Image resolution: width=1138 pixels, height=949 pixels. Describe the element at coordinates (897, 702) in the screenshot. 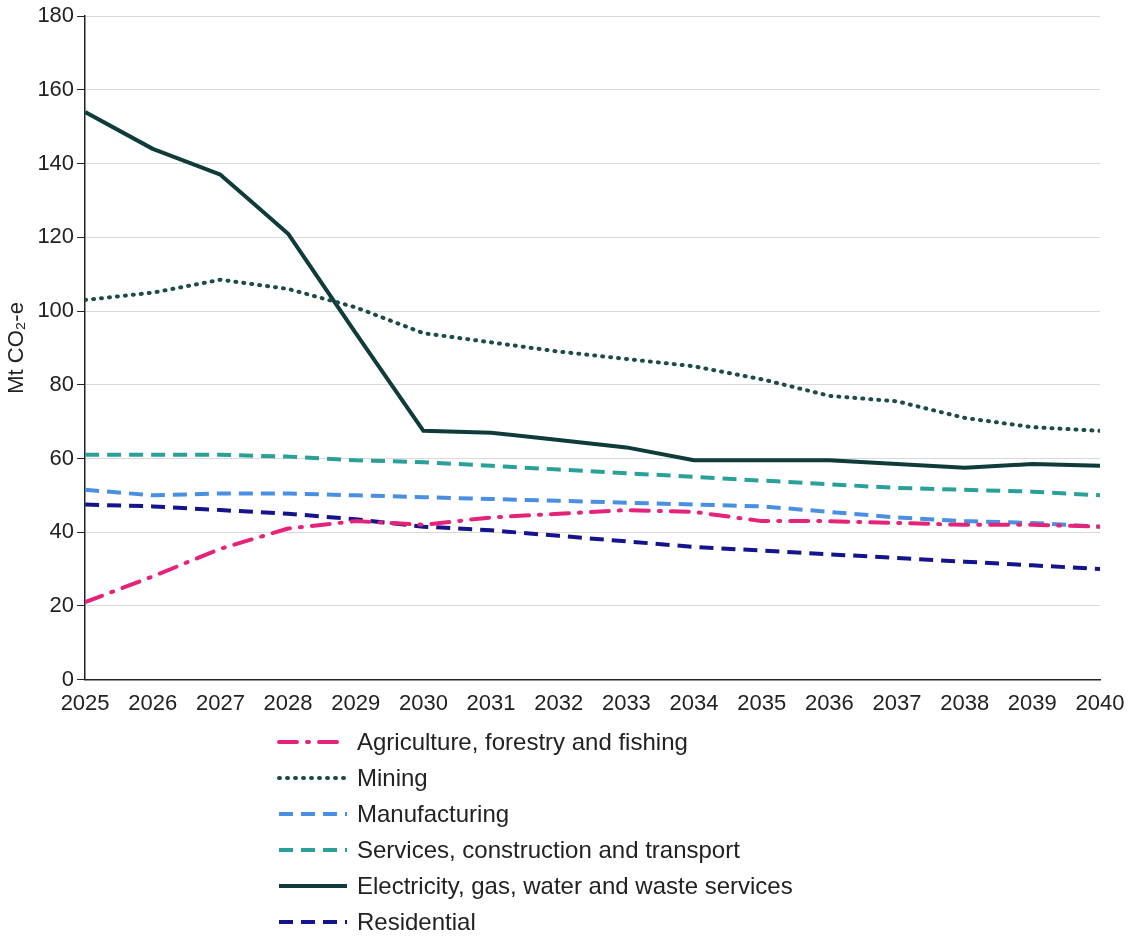

I see `x-tick-label: 2037` at that location.